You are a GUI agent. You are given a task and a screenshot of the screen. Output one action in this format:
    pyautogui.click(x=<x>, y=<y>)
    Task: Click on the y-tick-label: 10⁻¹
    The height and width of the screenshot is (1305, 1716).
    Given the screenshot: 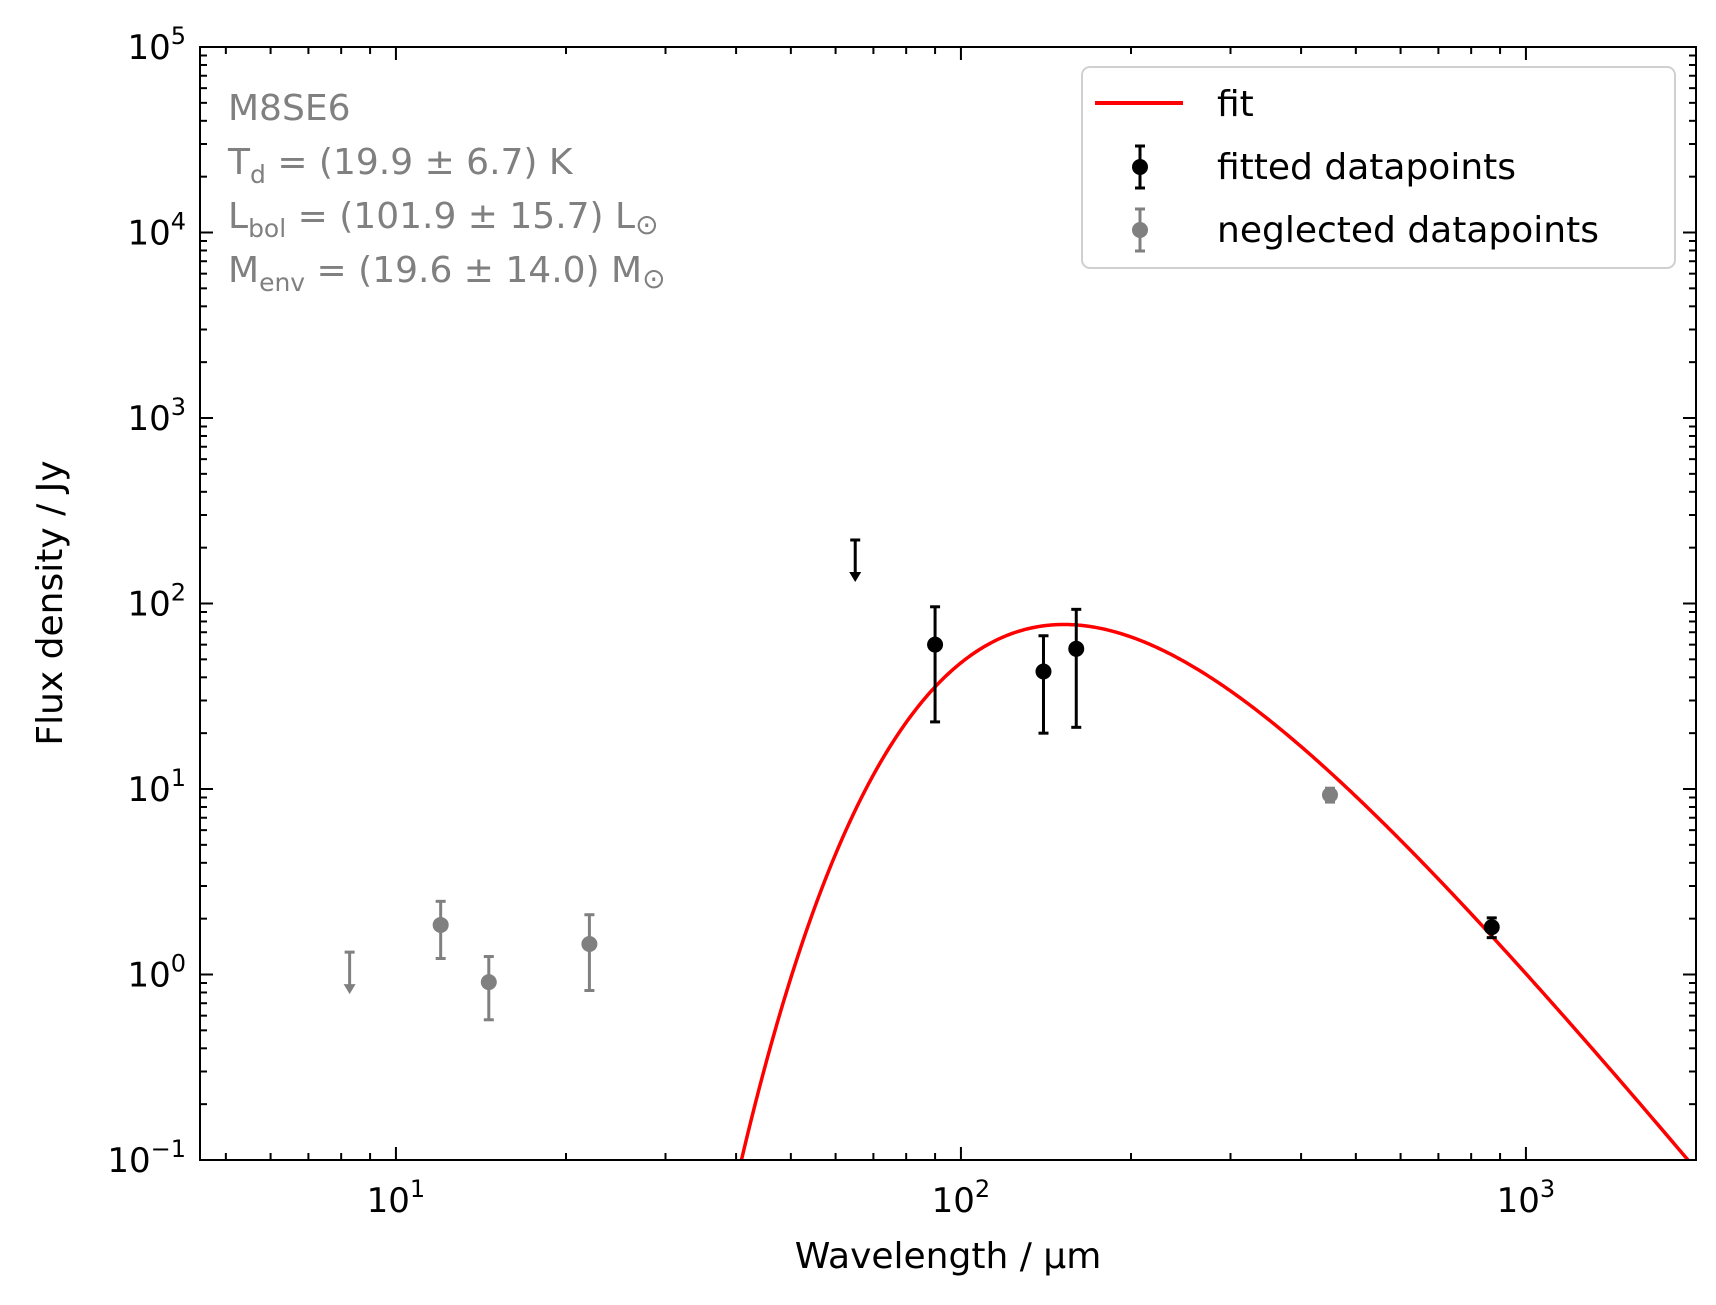 What is the action you would take?
    pyautogui.click(x=146, y=1158)
    